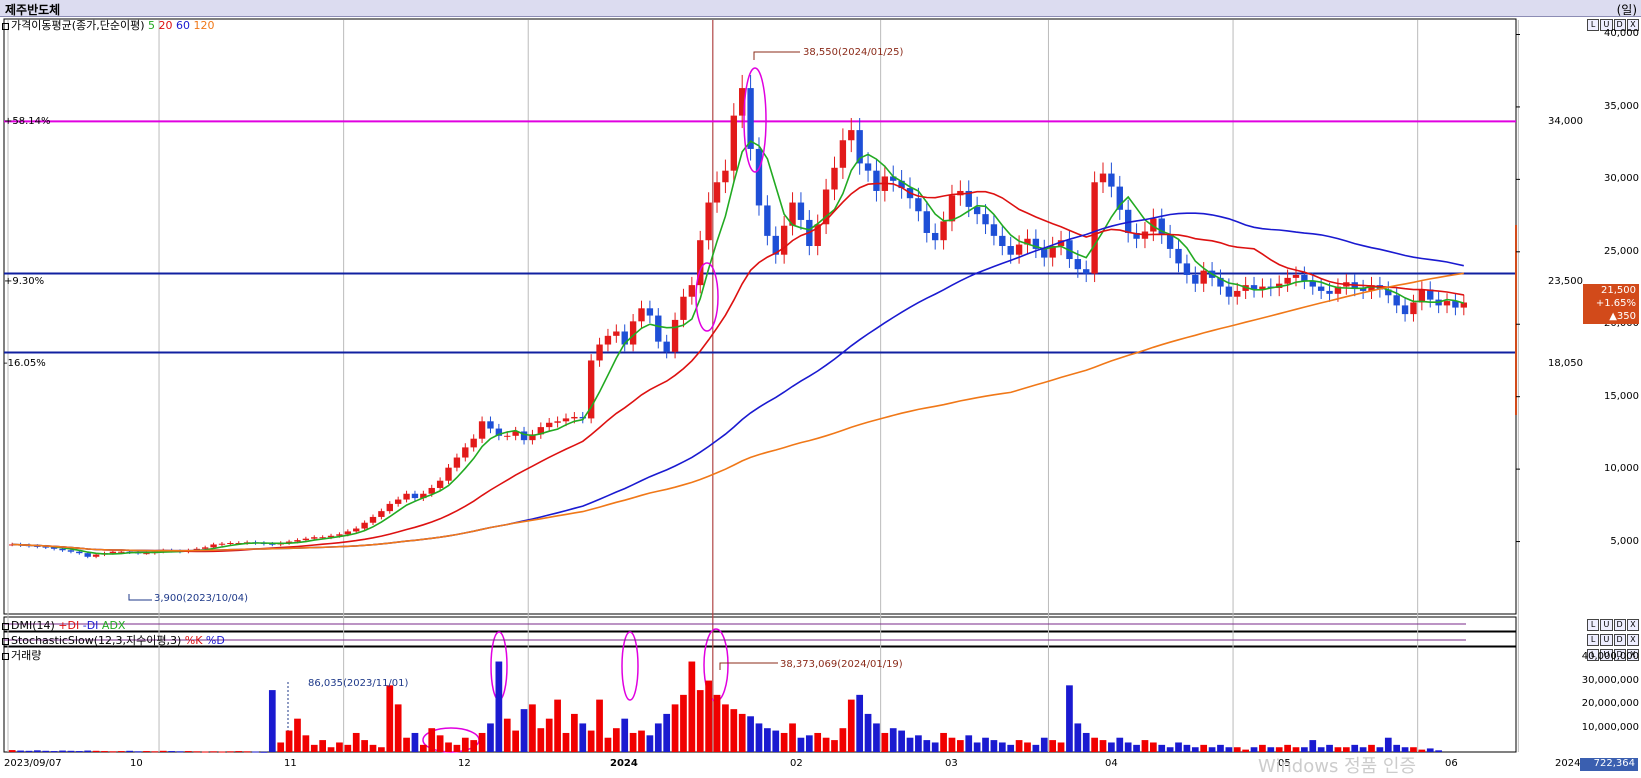 Image resolution: width=1641 pixels, height=778 pixels. What do you see at coordinates (33, 10) in the screenshot?
I see `stock-name: 제주반도체` at bounding box center [33, 10].